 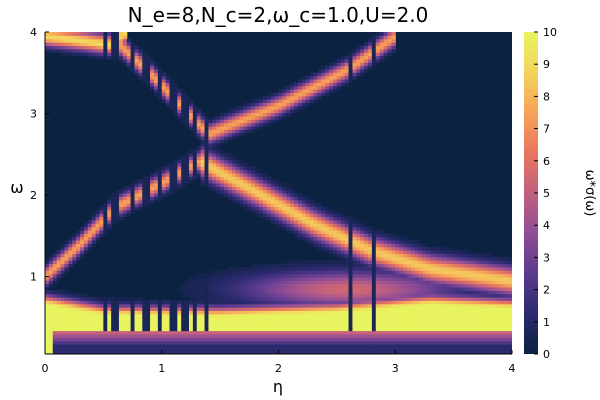 What do you see at coordinates (161, 368) in the screenshot?
I see `x-tick-label: 1` at bounding box center [161, 368].